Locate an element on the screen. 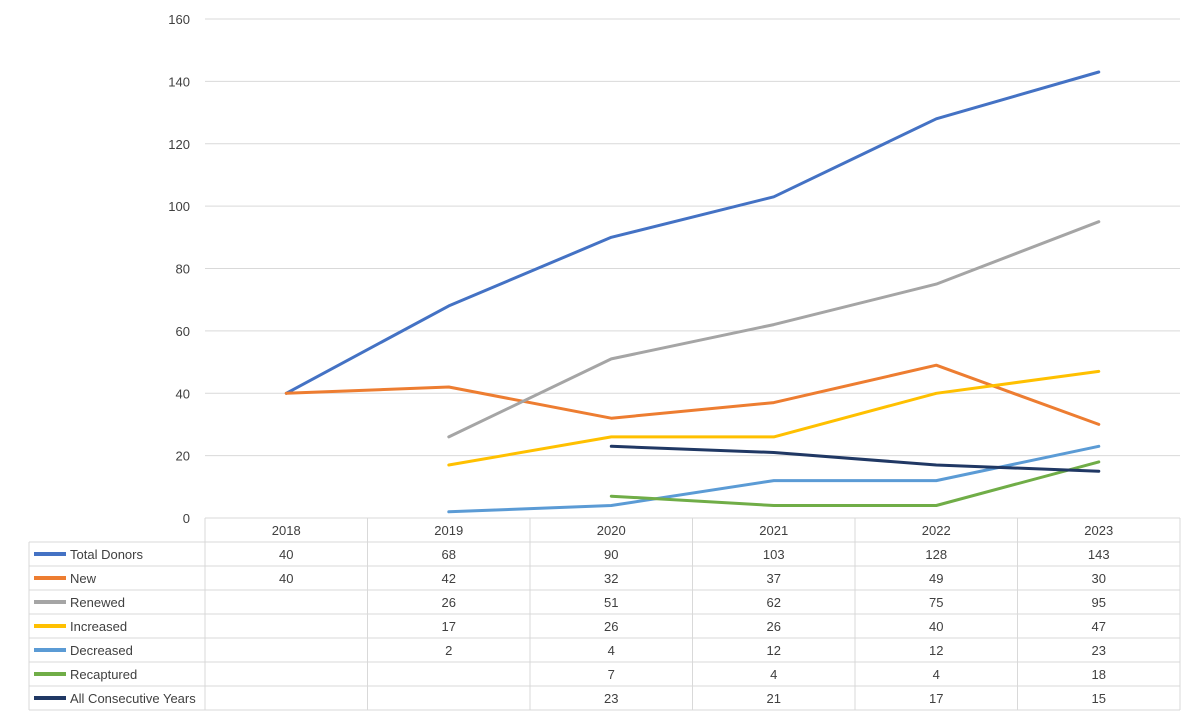 This screenshot has height=726, width=1200. y-axis-tick-labels: 0 20 40 60 80 100 120 140 160 is located at coordinates (179, 269).